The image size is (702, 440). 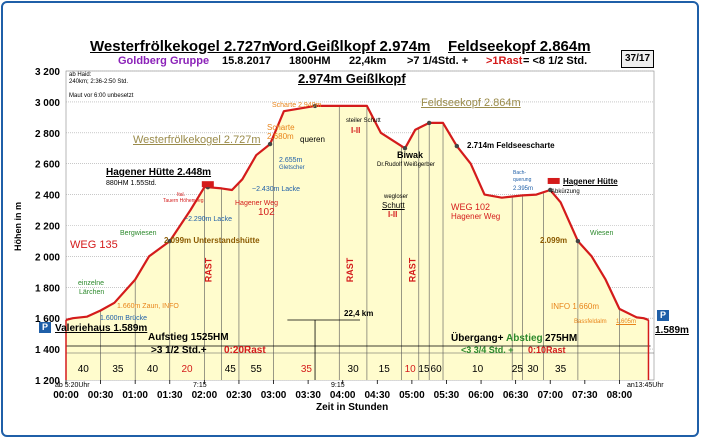 I want to click on label-hut: Hagener Hütte 2.448m, so click(x=159, y=172).